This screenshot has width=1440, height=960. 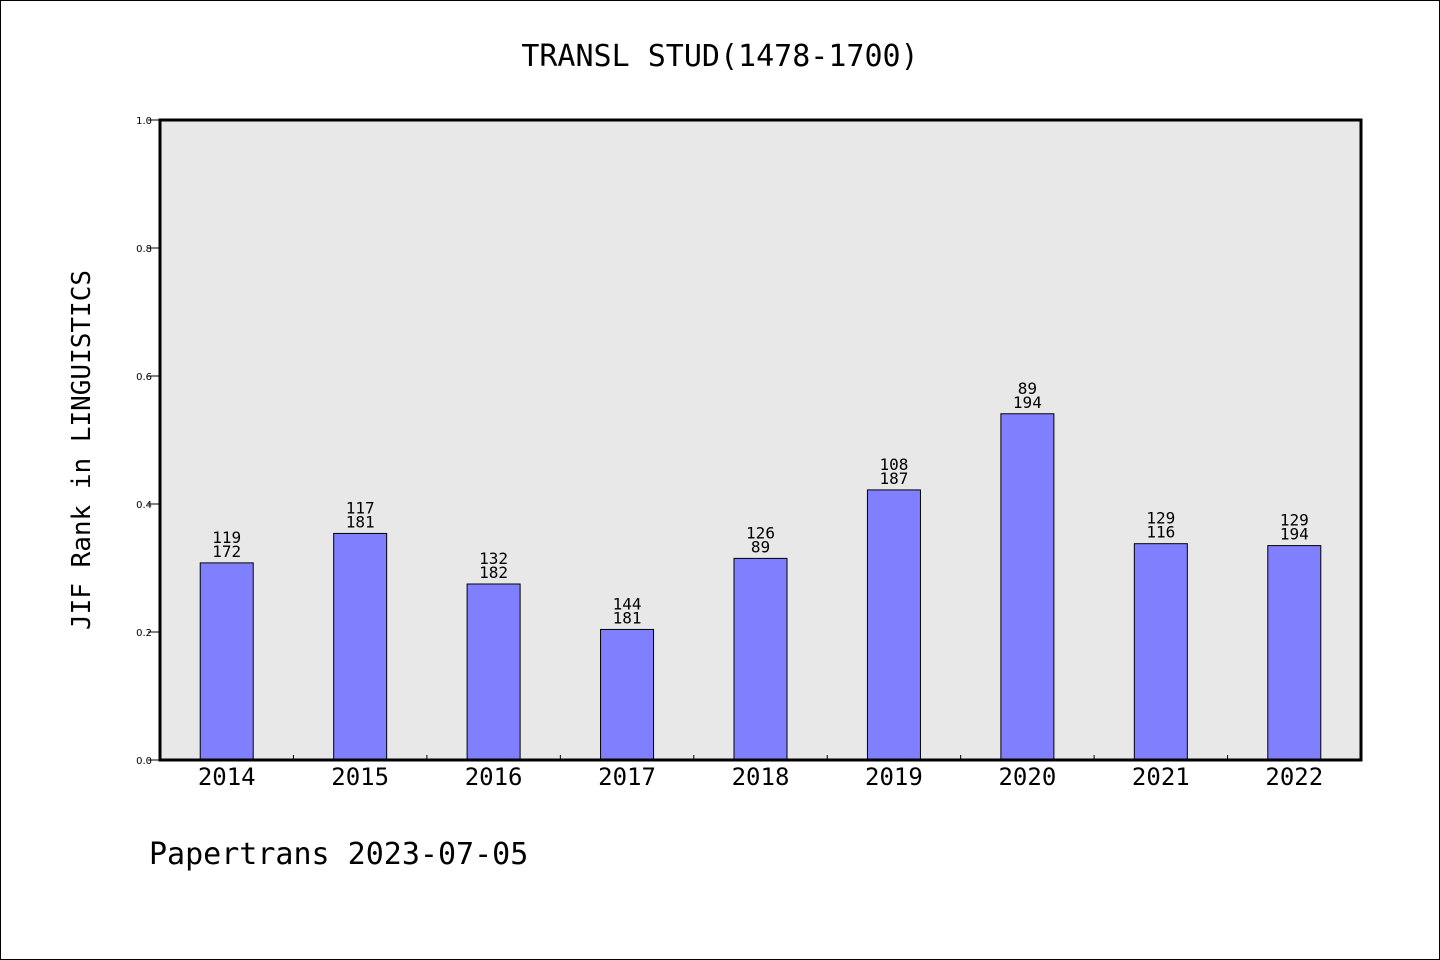 What do you see at coordinates (894, 777) in the screenshot?
I see `x-tick-label-2019: 2019` at bounding box center [894, 777].